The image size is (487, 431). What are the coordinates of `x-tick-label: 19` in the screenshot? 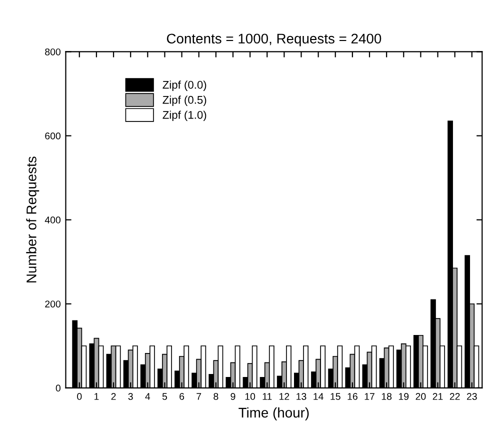 It's located at (403, 396).